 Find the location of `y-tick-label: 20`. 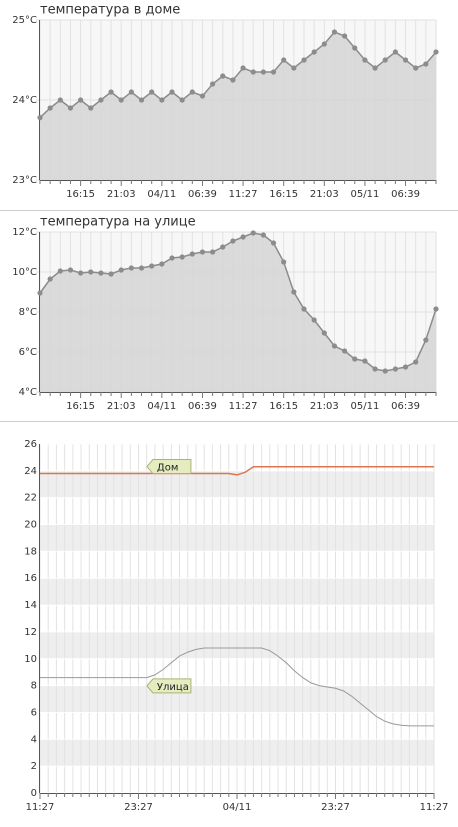

y-tick-label: 20 is located at coordinates (30, 525).